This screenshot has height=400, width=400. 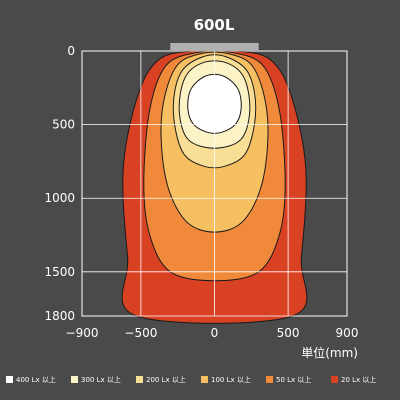 I want to click on x-axis: −900 −500 0 500 900, so click(x=212, y=333).